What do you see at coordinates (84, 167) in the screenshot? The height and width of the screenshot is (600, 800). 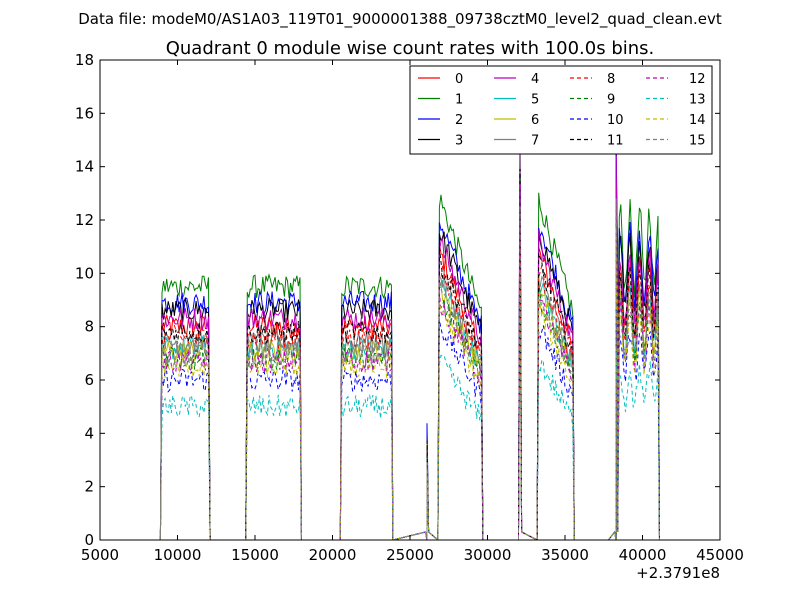 I see `y-tick-label: 14` at bounding box center [84, 167].